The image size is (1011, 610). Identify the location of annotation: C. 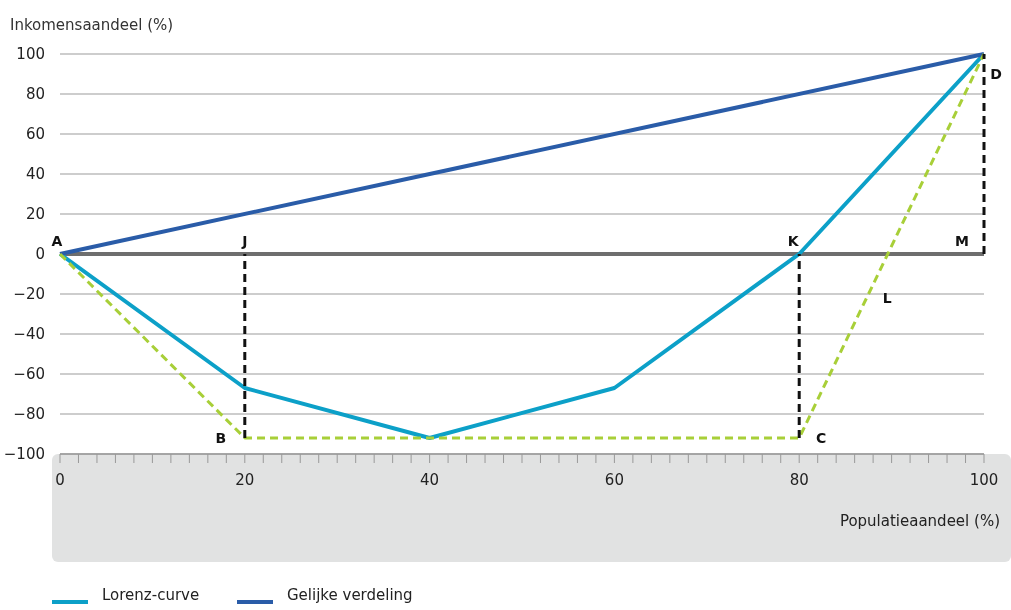
(821, 438).